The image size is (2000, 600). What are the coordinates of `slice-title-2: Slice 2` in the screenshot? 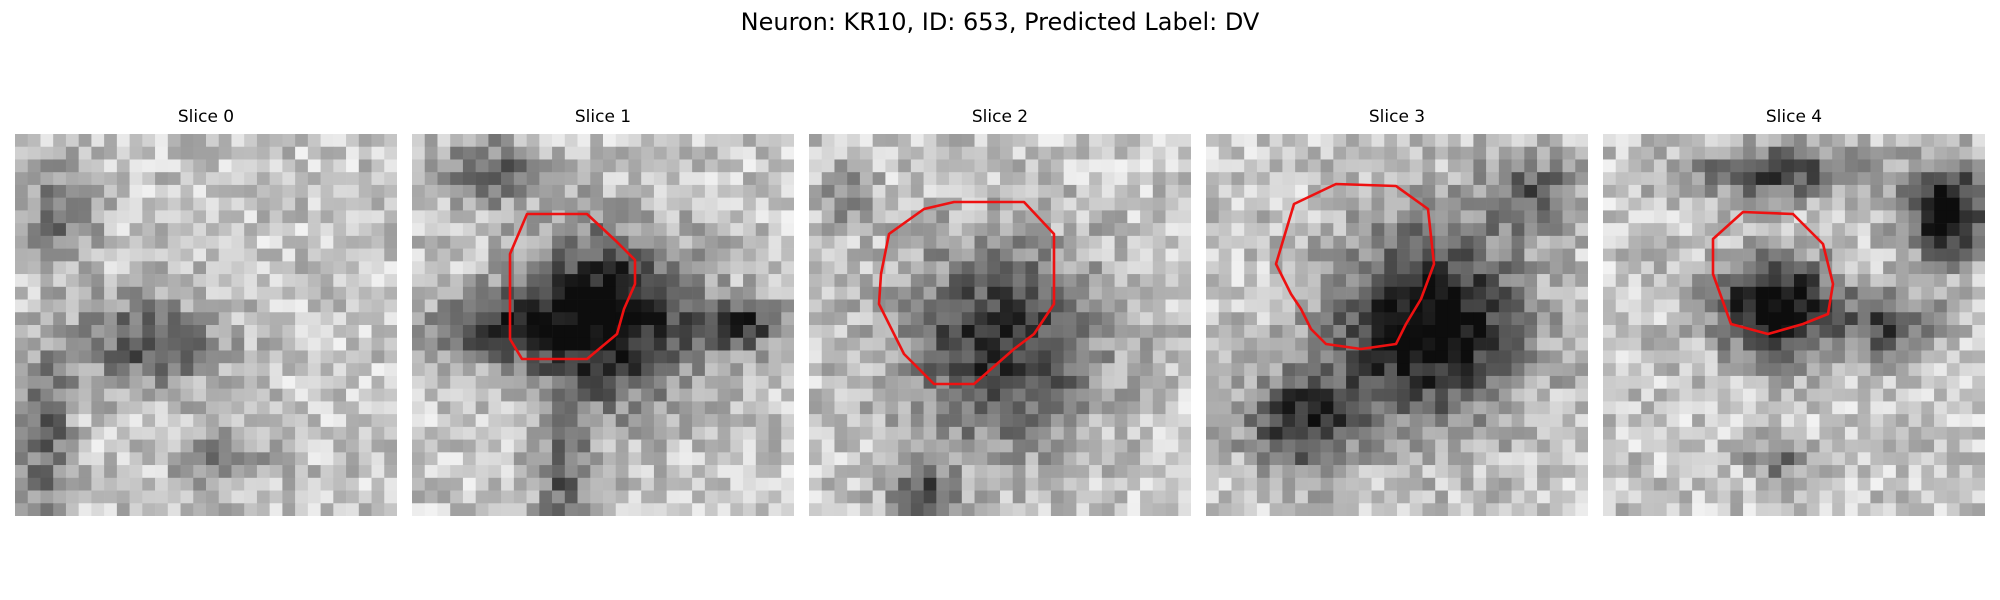 It's located at (1000, 117).